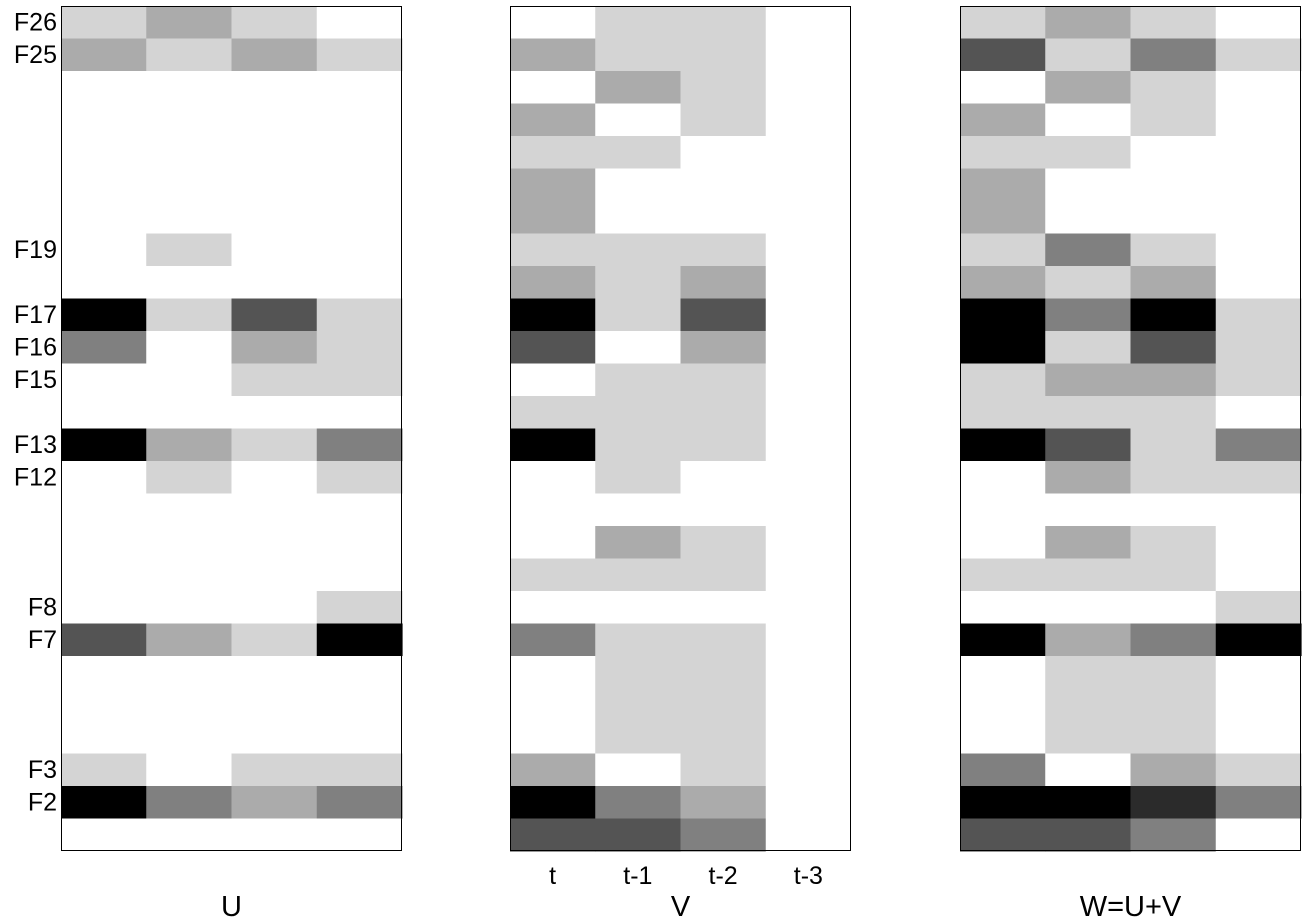 The image size is (1304, 923). What do you see at coordinates (35, 250) in the screenshot?
I see `row-tick-label: F19` at bounding box center [35, 250].